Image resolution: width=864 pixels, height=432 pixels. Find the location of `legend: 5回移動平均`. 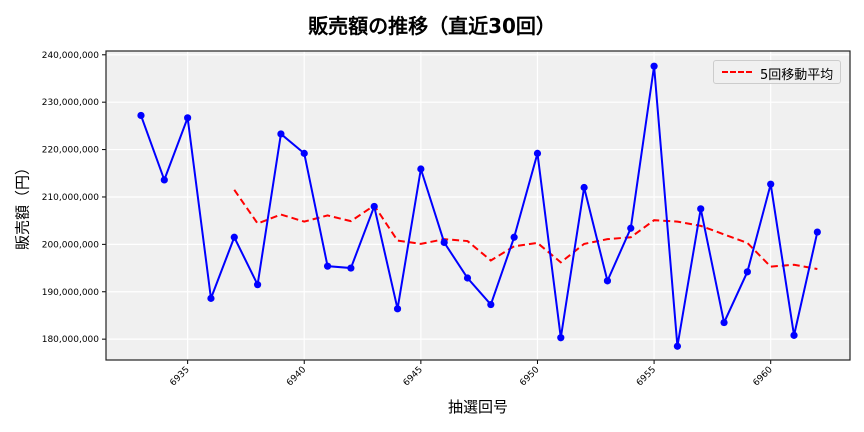

legend: 5回移動平均 is located at coordinates (777, 72).